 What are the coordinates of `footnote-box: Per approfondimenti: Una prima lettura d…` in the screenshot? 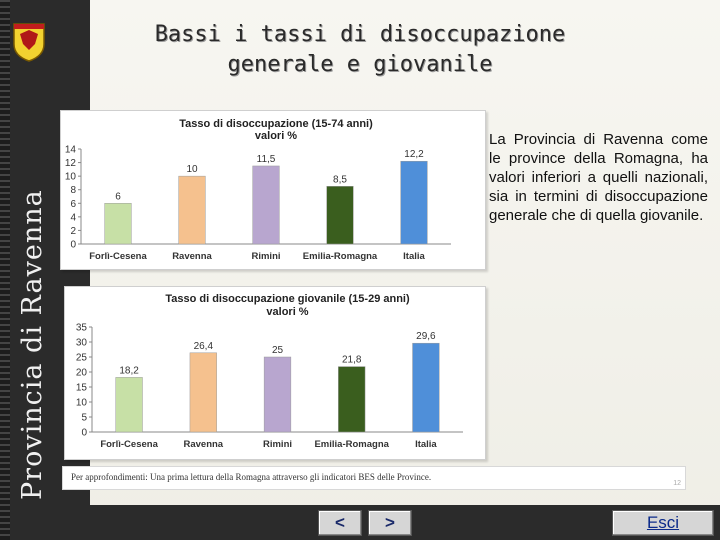 It's located at (374, 478).